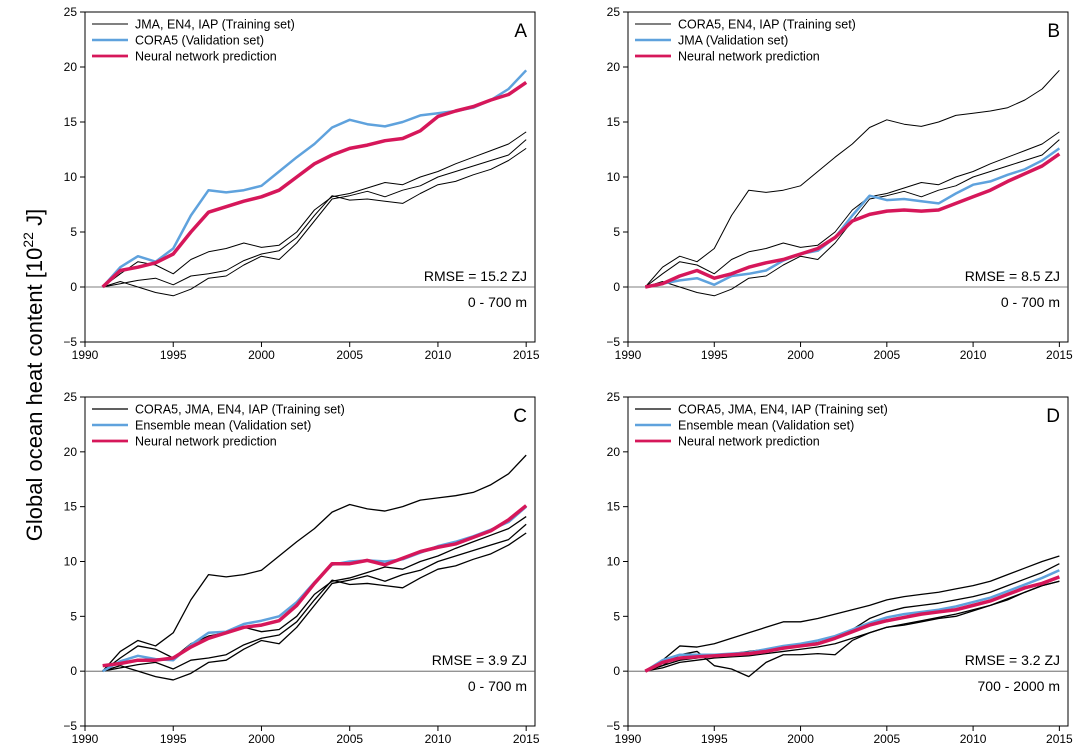  Describe the element at coordinates (767, 25) in the screenshot. I see `legend-label: CORA5, EN4, IAP (Training set)` at that location.